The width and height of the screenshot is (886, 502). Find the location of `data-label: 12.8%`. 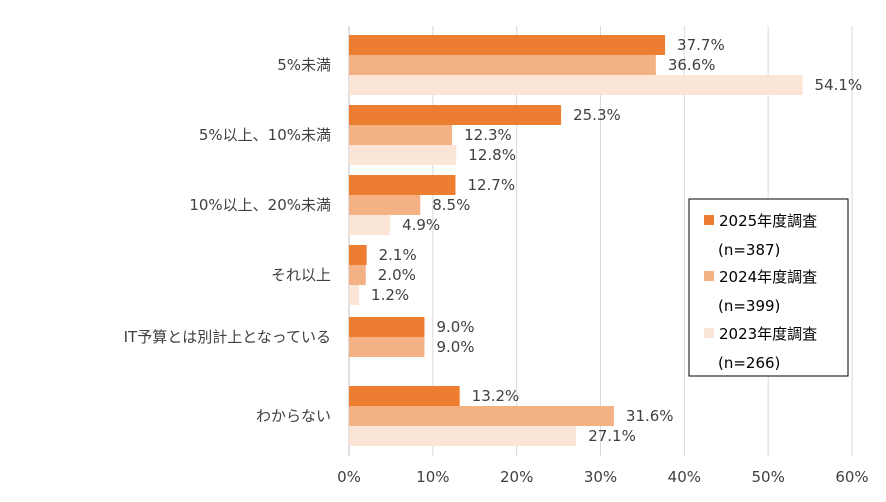

data-label: 12.8% is located at coordinates (492, 155).